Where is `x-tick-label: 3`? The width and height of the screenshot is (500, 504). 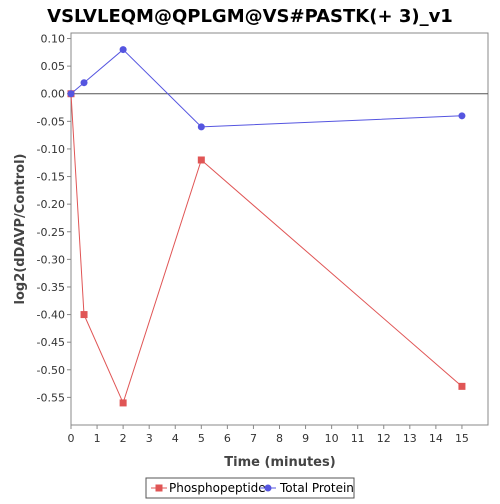 x-tick-label: 3 is located at coordinates (149, 438).